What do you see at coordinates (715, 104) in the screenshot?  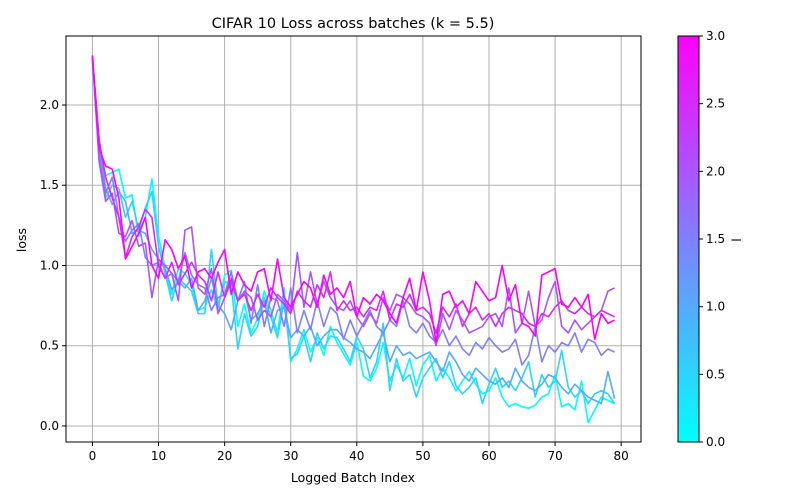 I see `colorbar-tick-label: 2.5` at bounding box center [715, 104].